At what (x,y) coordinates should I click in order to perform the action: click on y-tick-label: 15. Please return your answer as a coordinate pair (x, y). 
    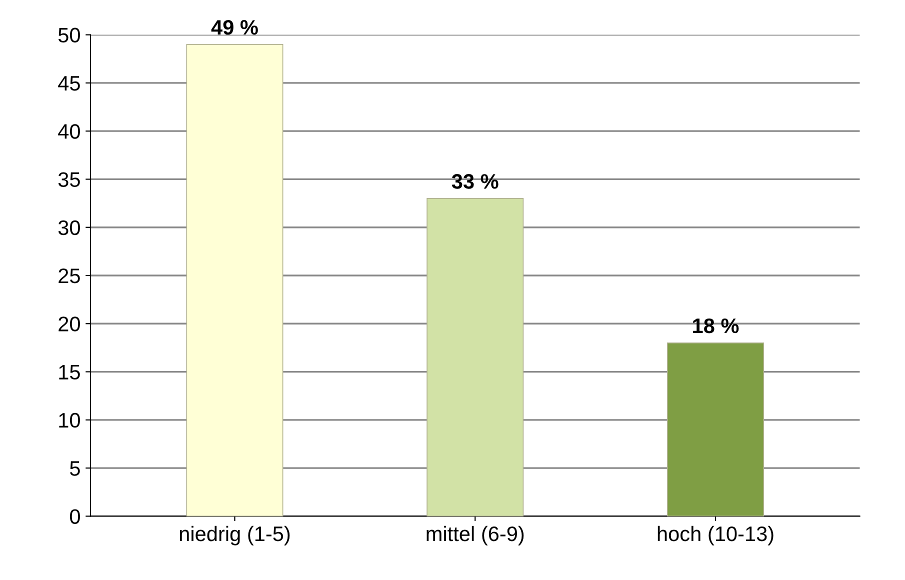
    Looking at the image, I should click on (69, 372).